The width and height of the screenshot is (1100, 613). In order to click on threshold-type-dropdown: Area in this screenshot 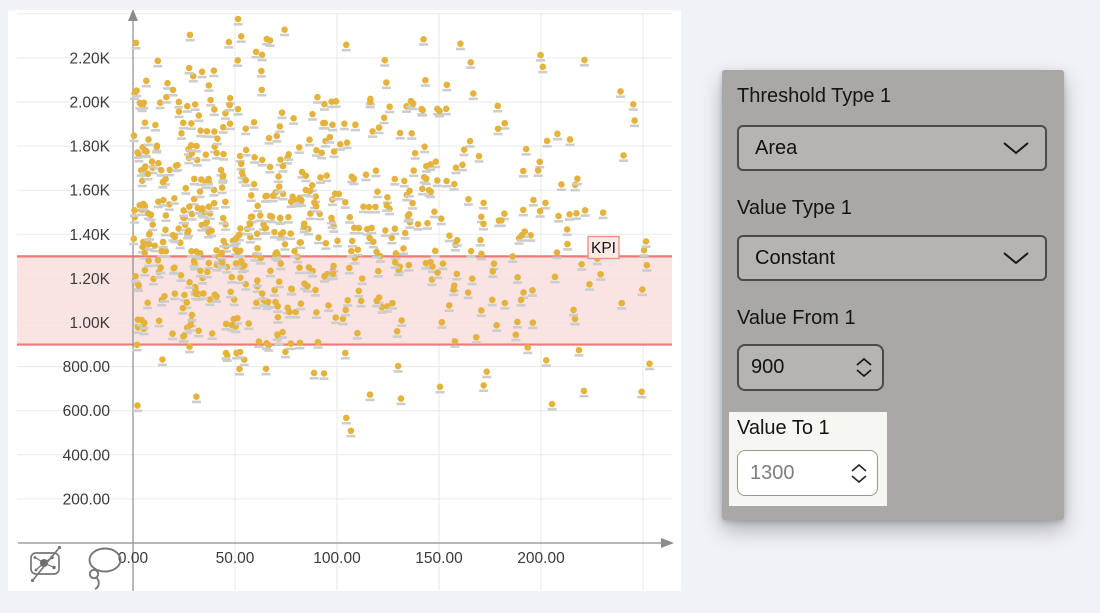, I will do `click(892, 148)`.